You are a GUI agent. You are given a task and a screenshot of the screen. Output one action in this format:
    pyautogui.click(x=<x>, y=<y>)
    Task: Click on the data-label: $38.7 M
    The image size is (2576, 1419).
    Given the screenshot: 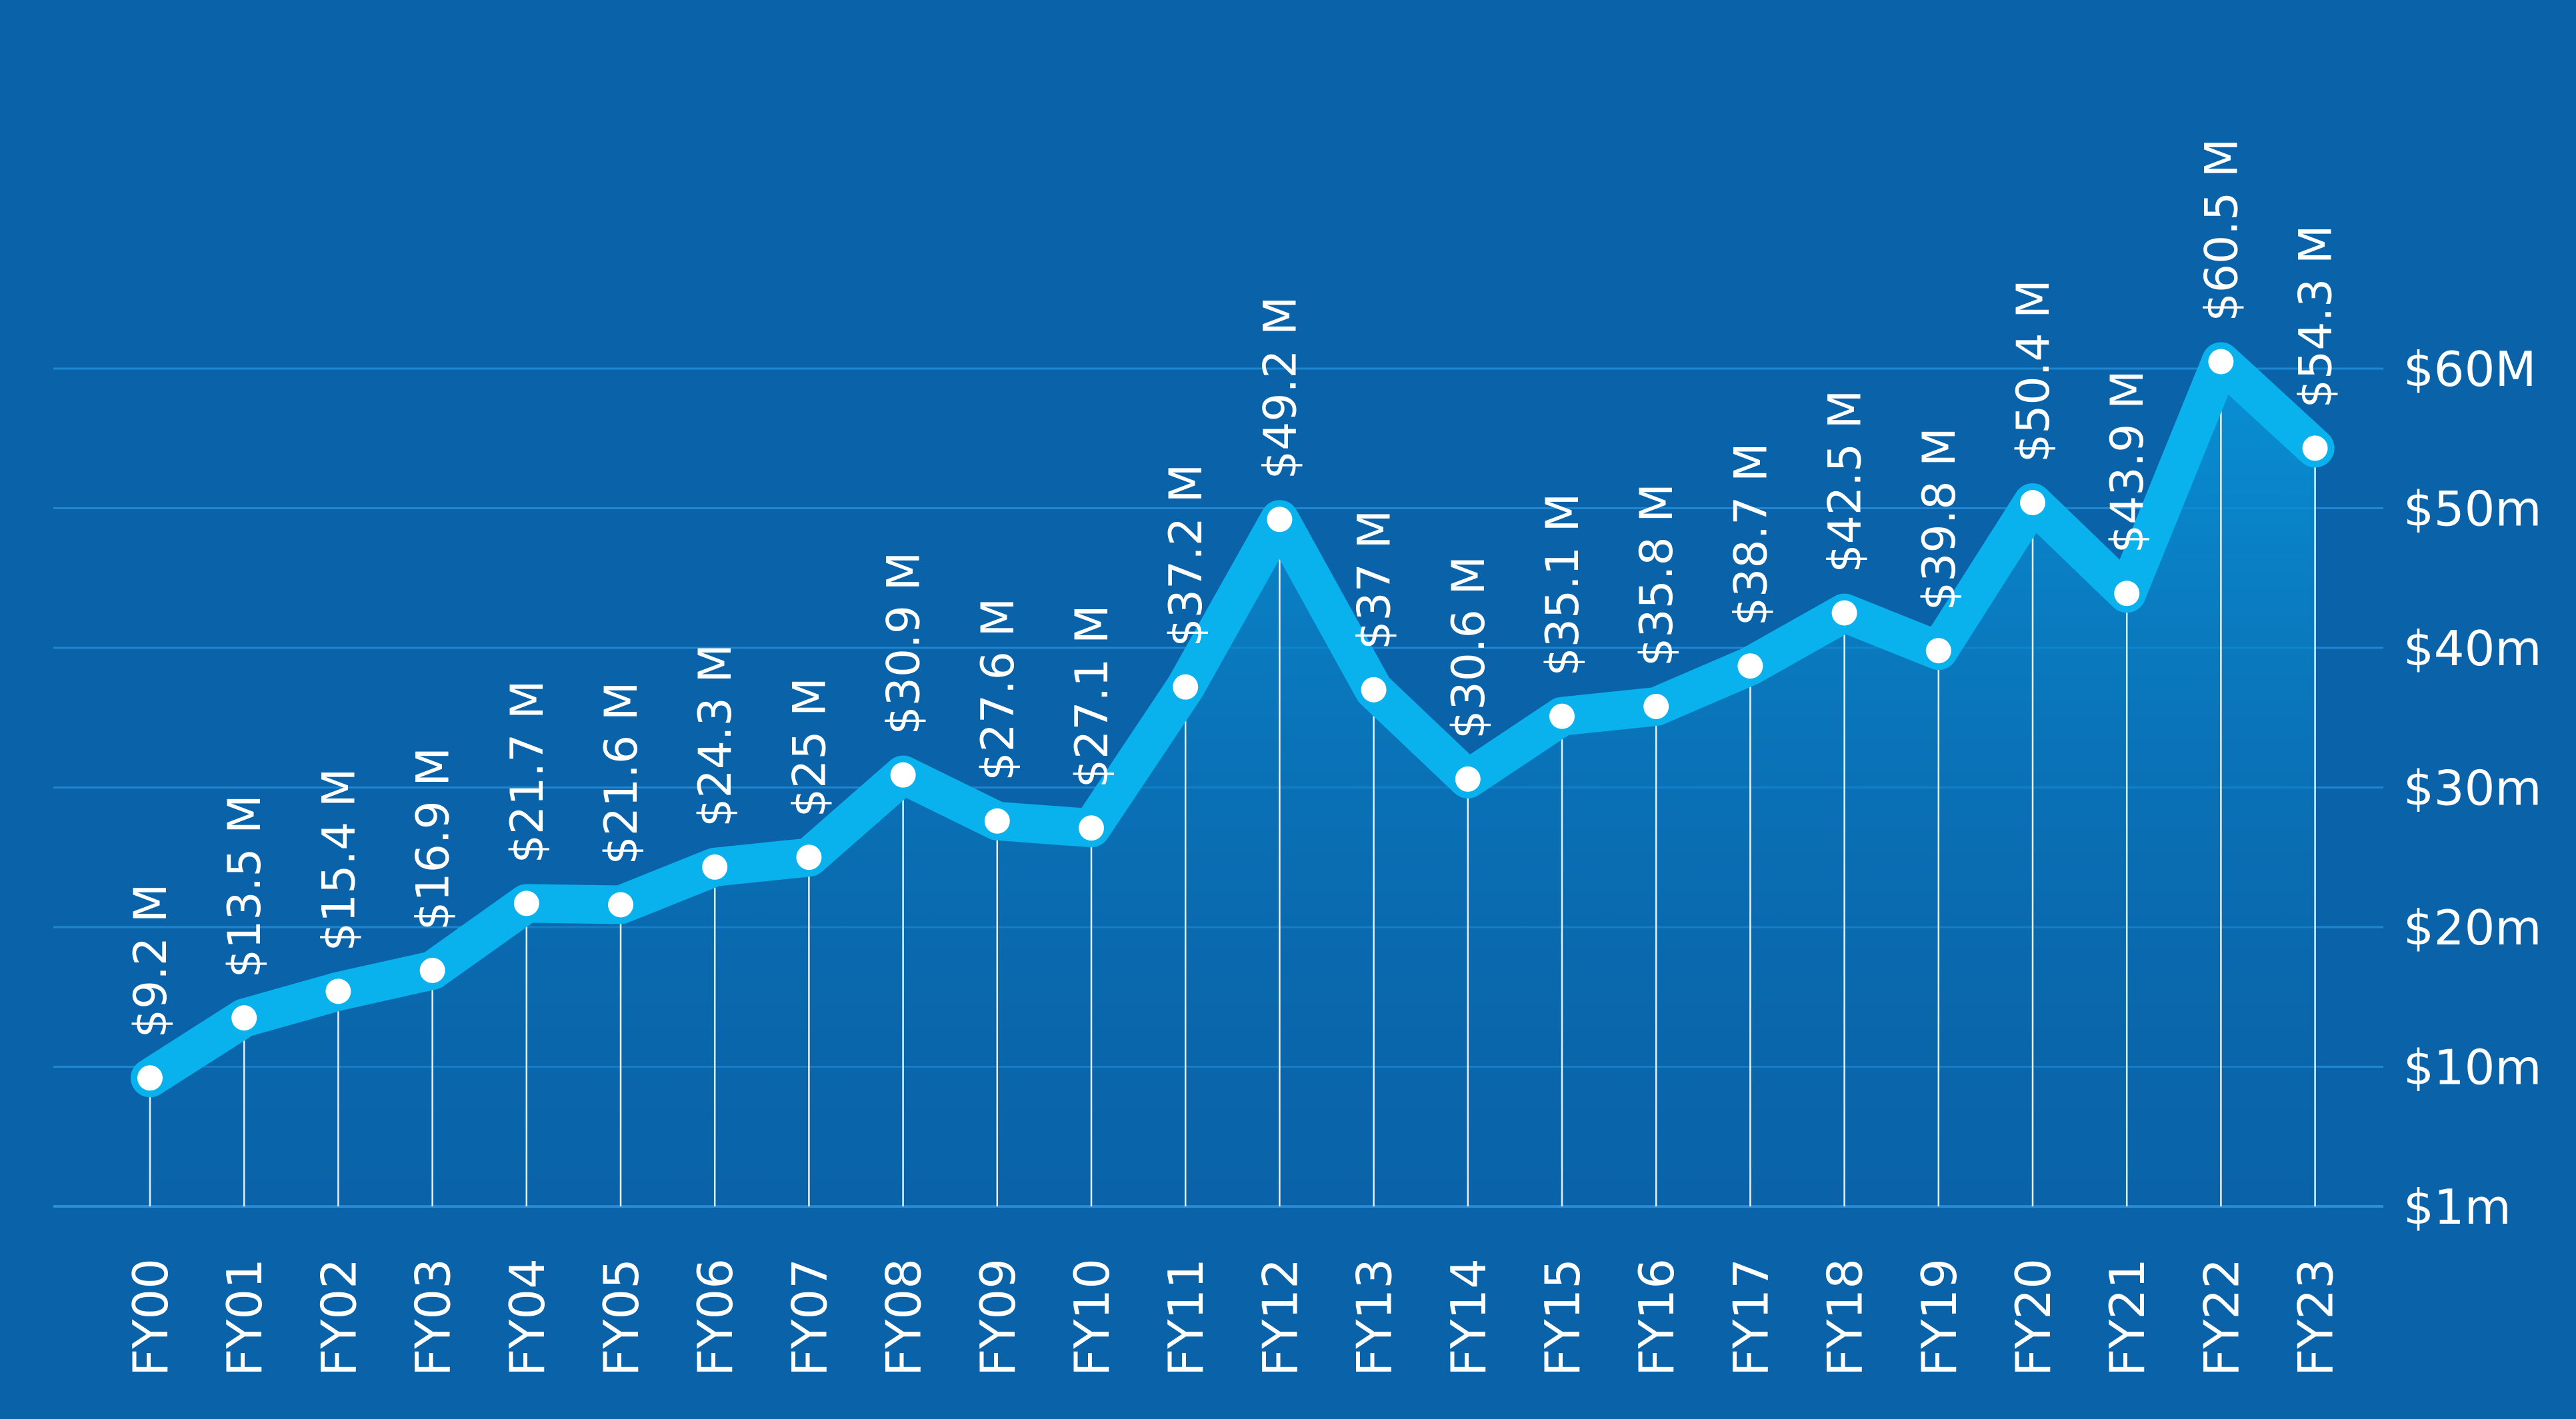 What is the action you would take?
    pyautogui.click(x=1751, y=534)
    